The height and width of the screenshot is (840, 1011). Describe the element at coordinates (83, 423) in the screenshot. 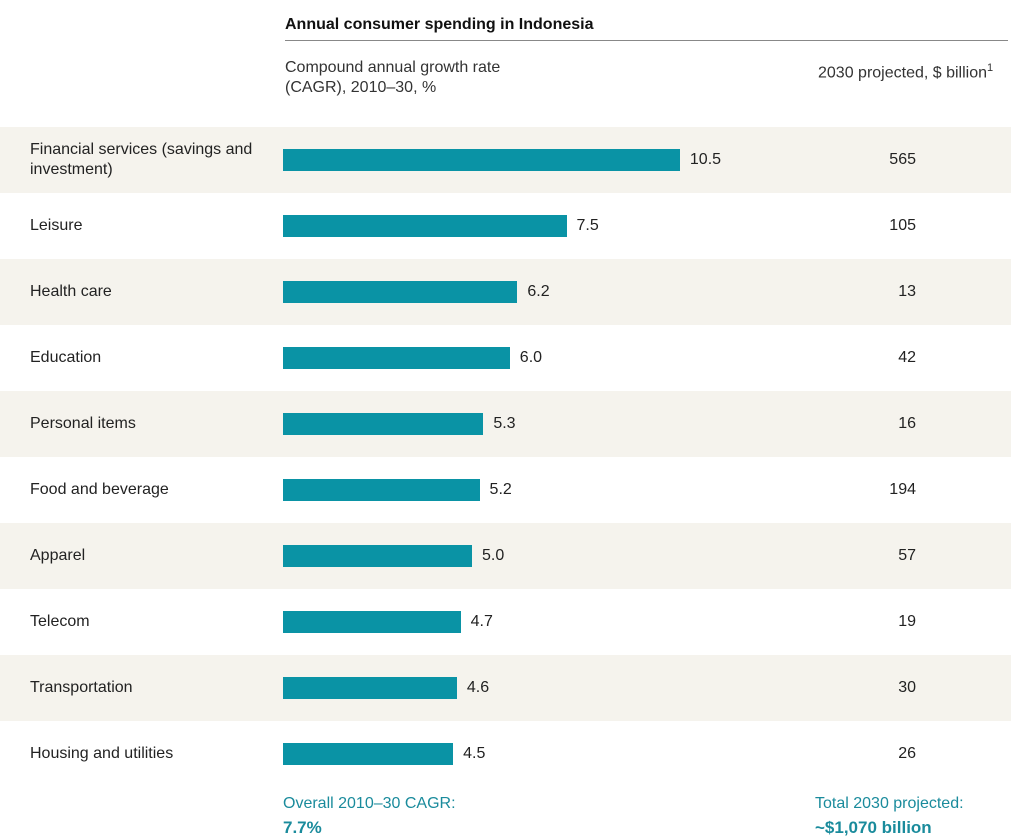

I see `category-label: Personal items` at that location.